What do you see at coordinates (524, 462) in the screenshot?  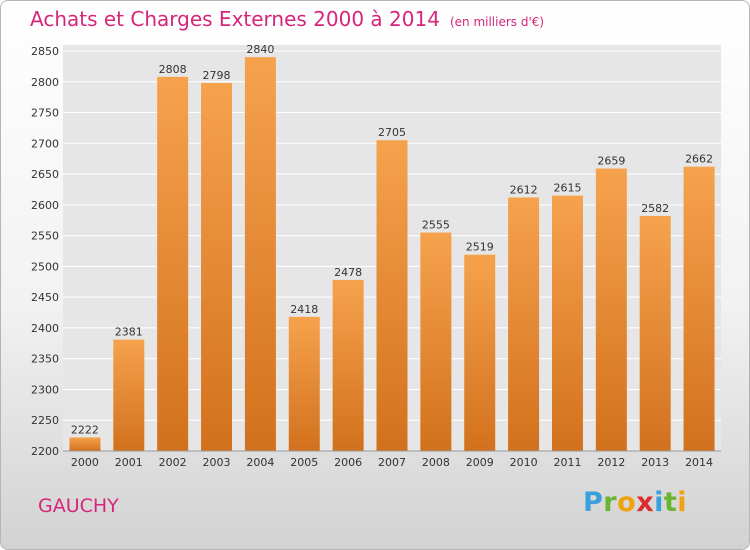 I see `x-tick-label: 2010` at bounding box center [524, 462].